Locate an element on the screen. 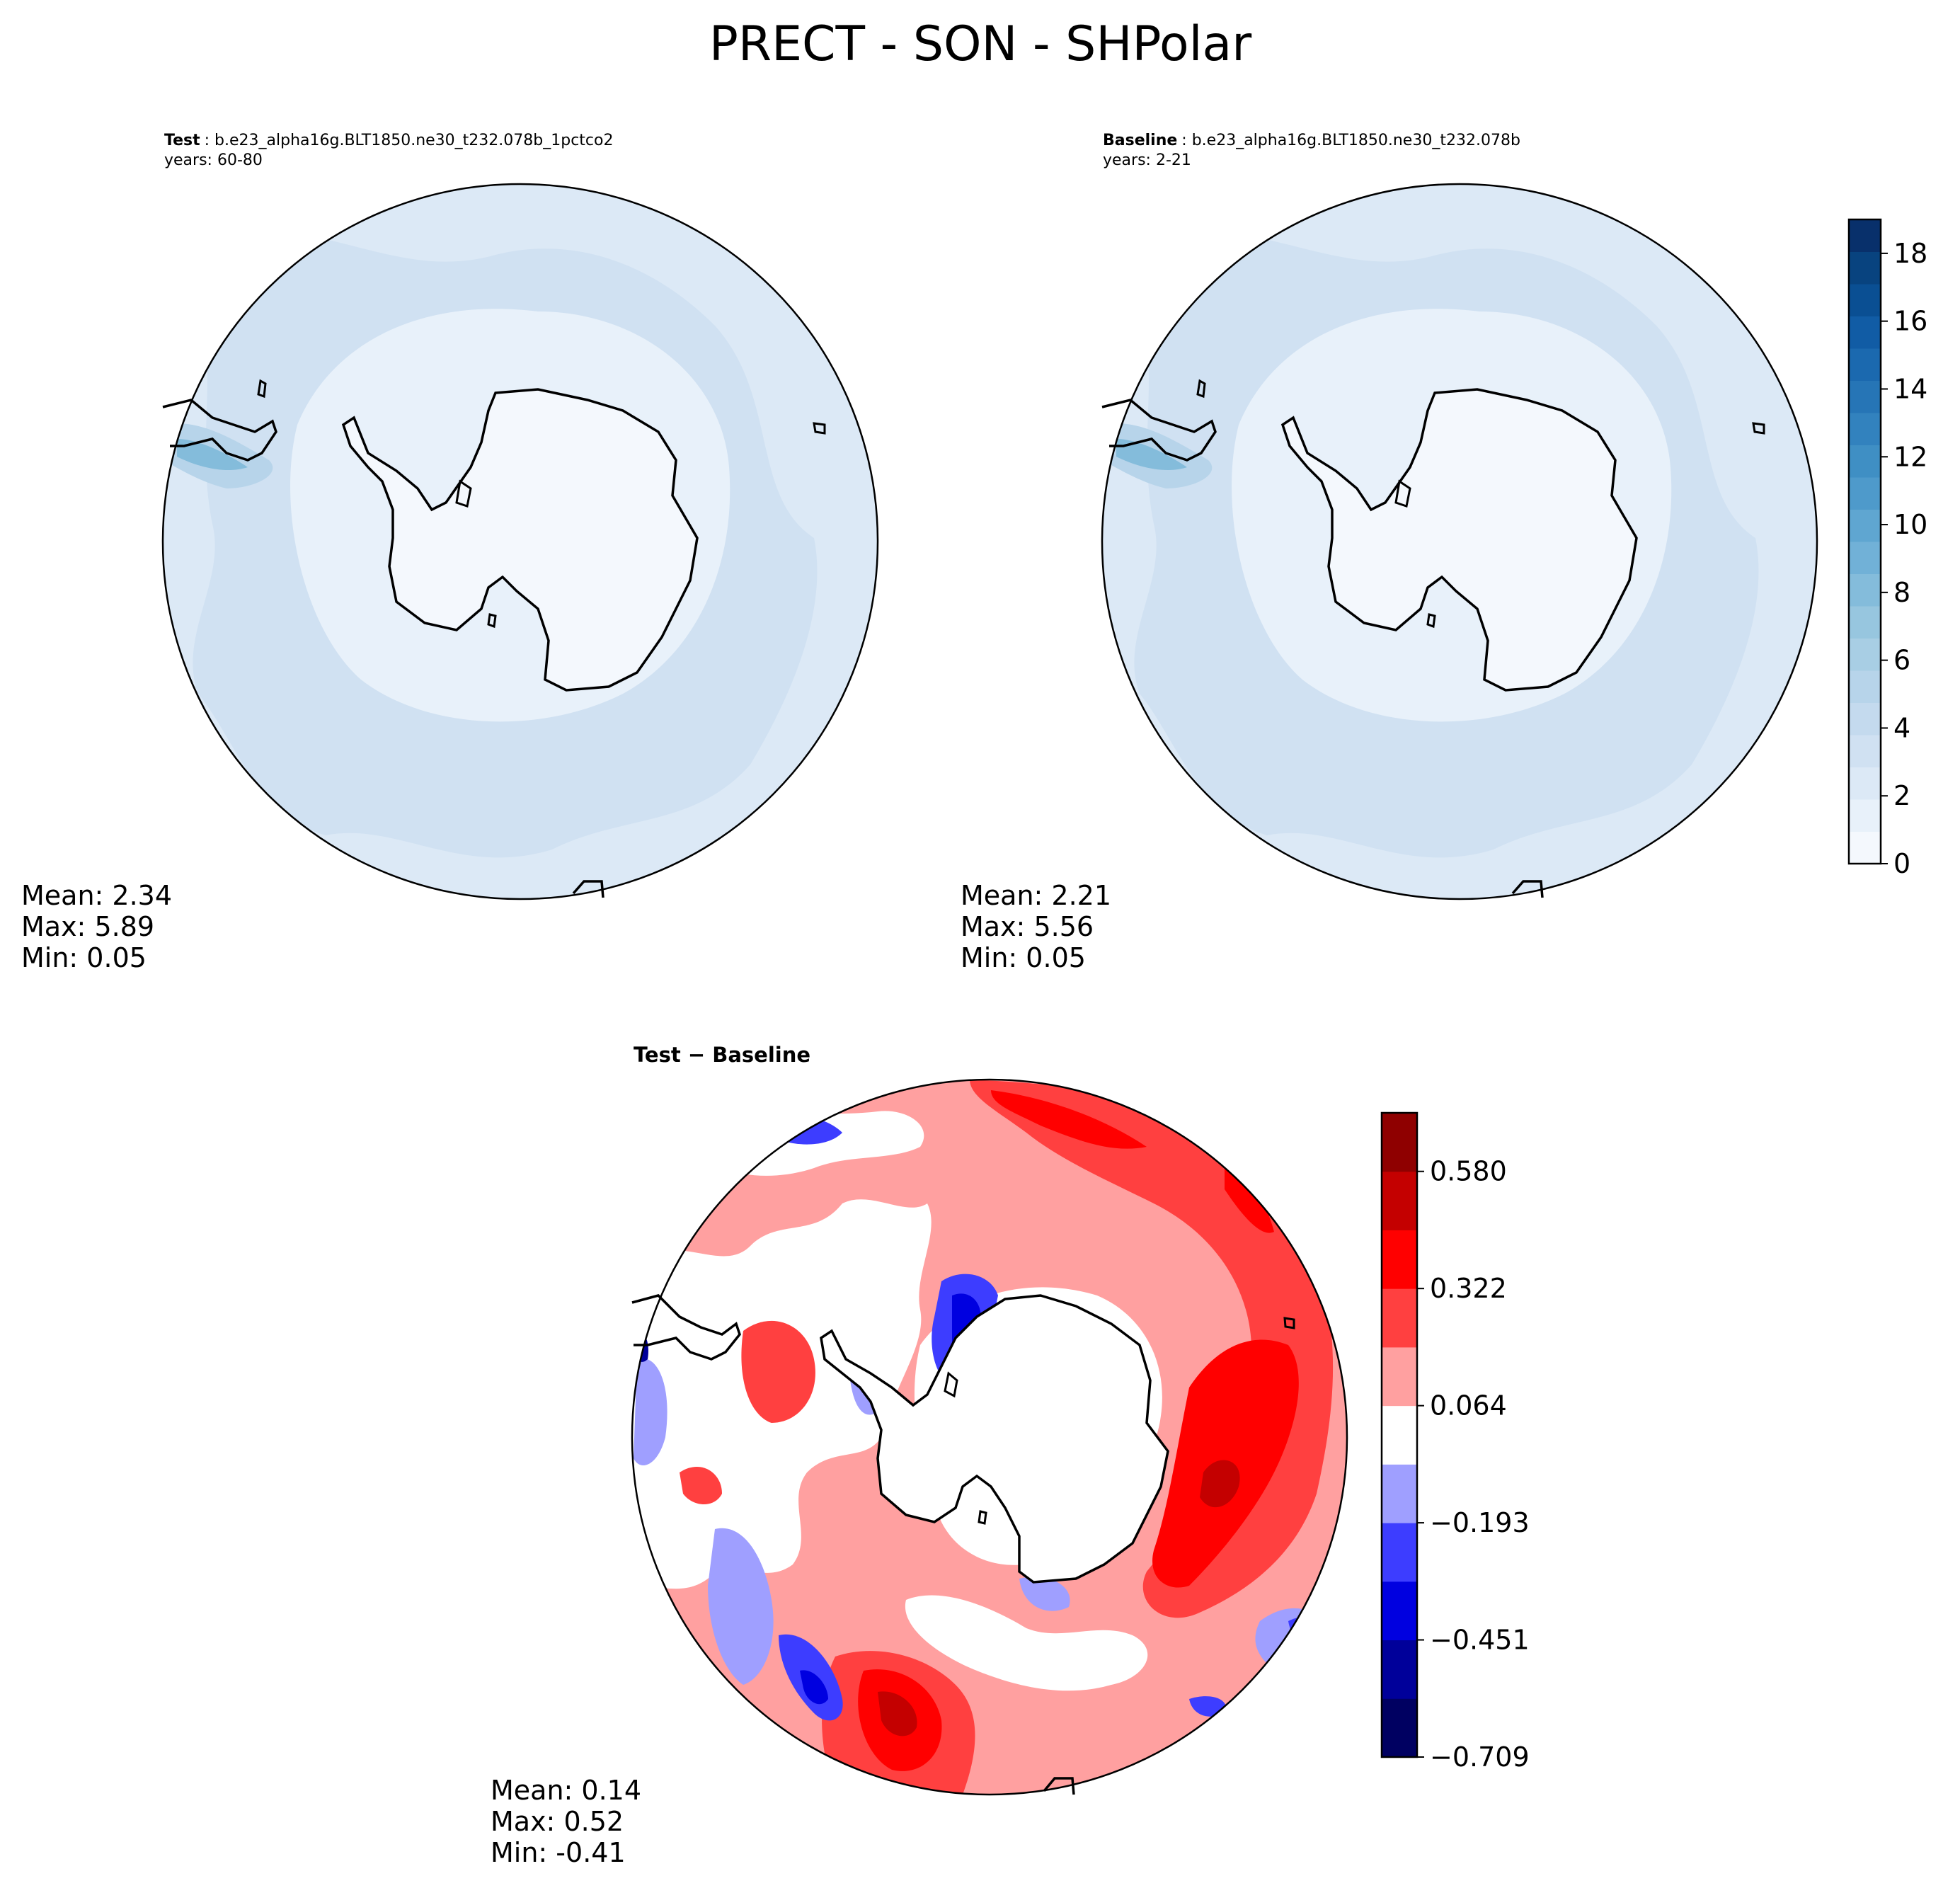 Image resolution: width=1960 pixels, height=1888 pixels. test-stat-min: Min: 0.05 is located at coordinates (84, 957).